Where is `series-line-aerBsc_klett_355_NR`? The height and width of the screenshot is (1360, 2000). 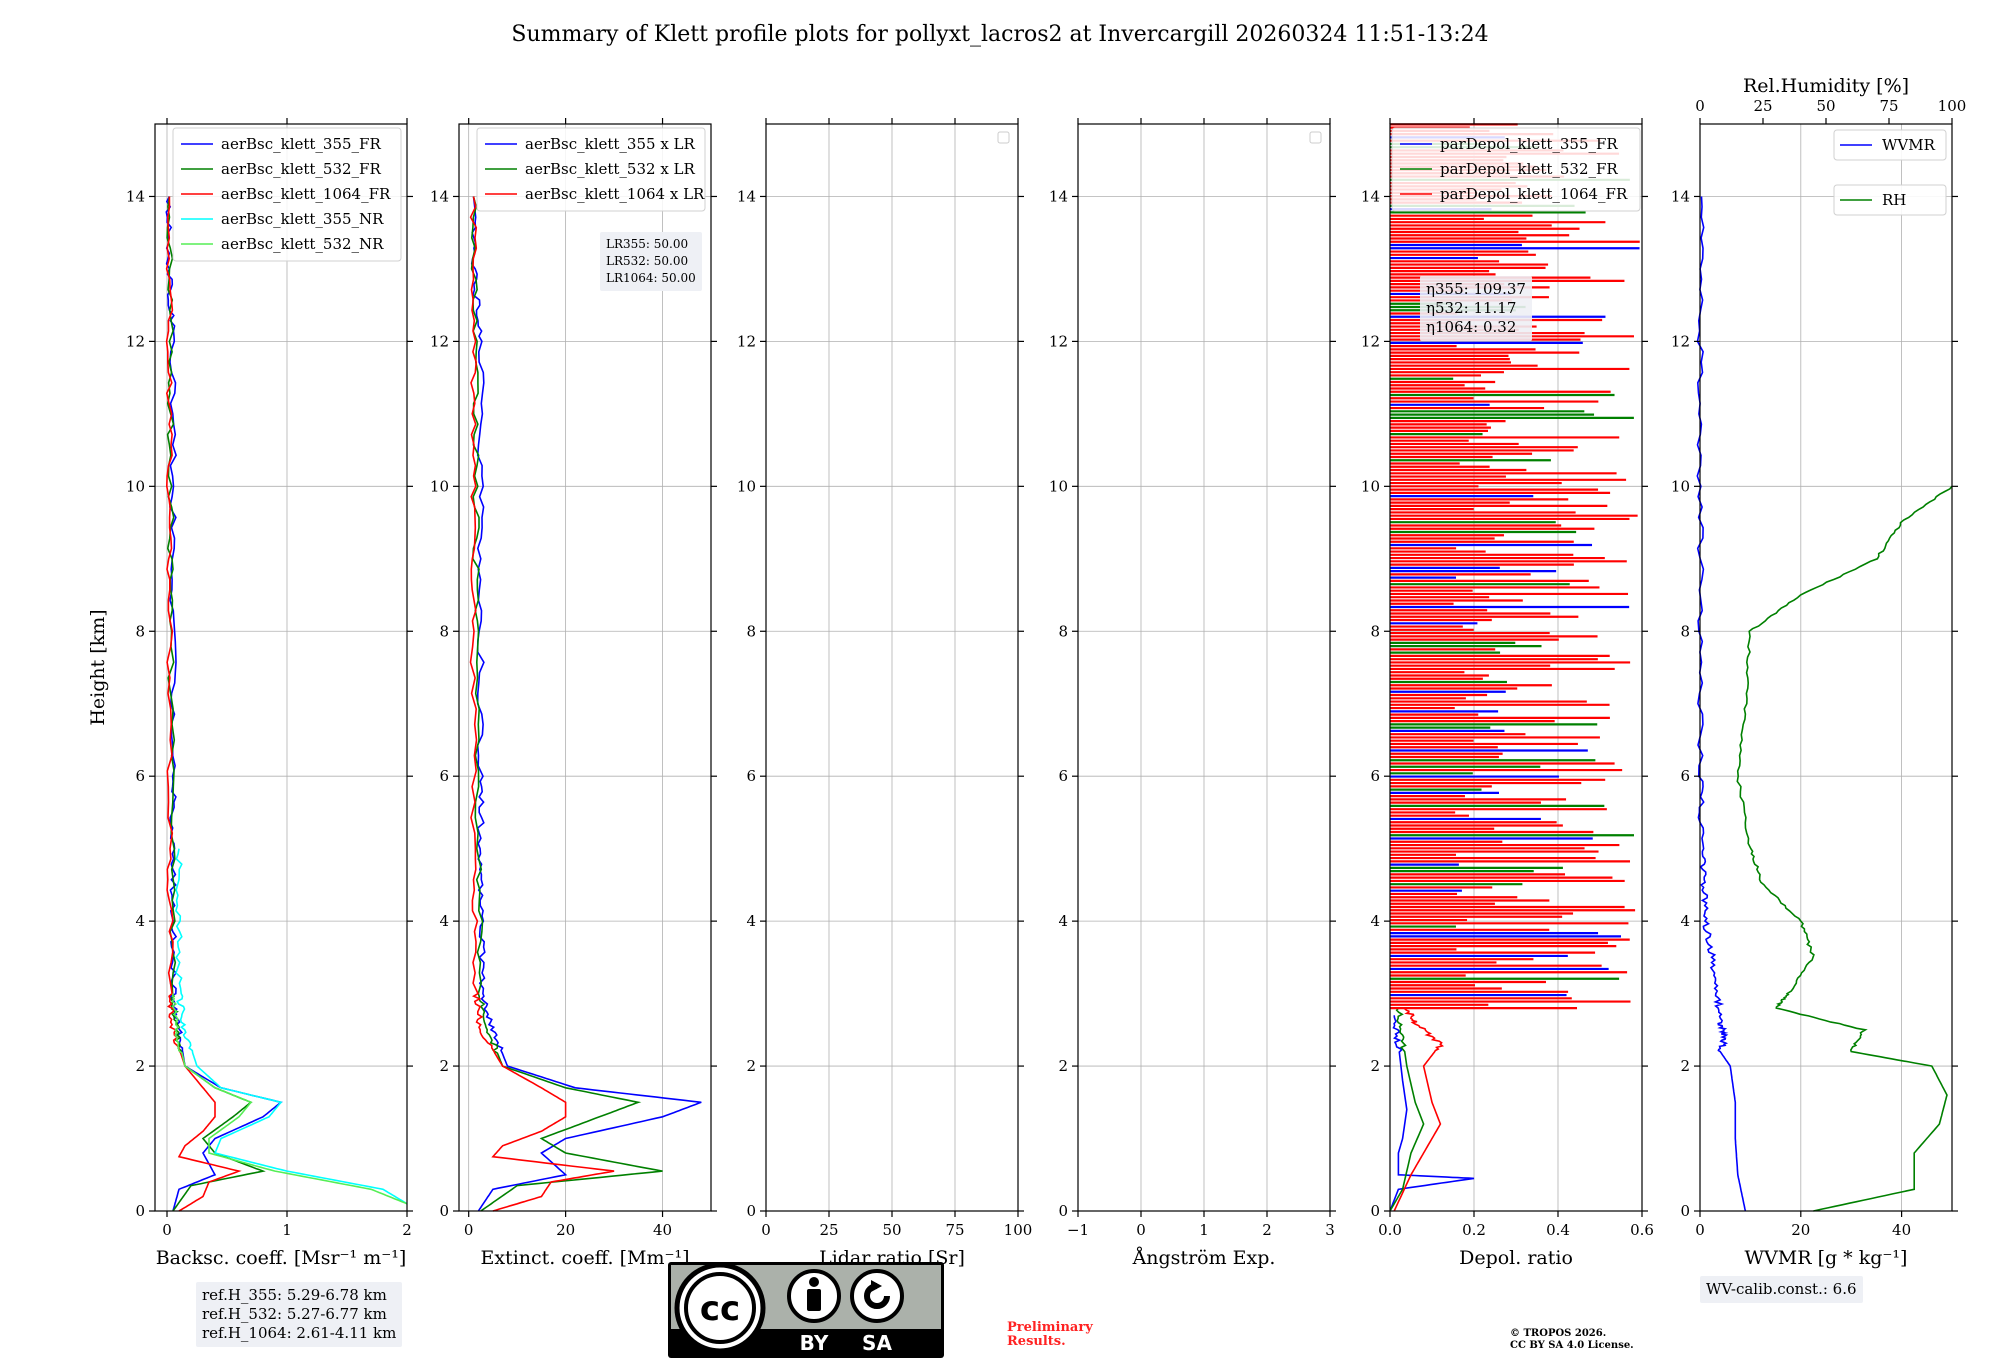
series-line-aerBsc_klett_355_NR is located at coordinates (291, 1026).